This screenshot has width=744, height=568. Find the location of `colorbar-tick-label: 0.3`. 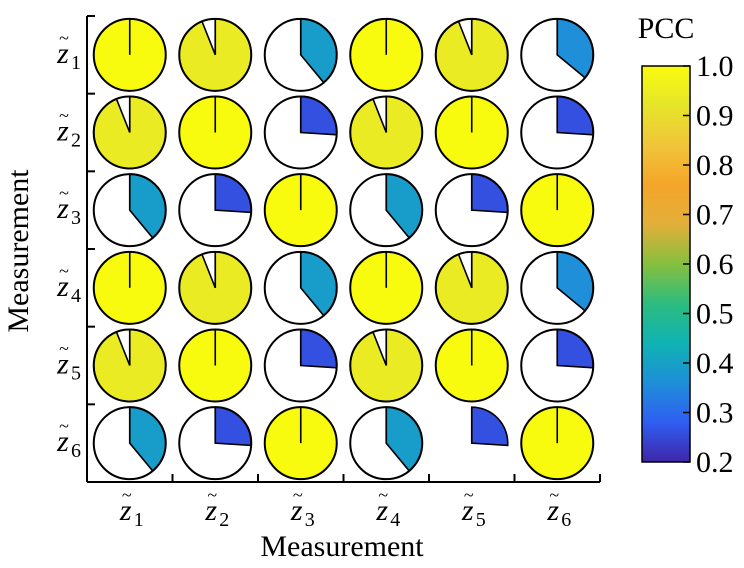

colorbar-tick-label: 0.3 is located at coordinates (715, 413).